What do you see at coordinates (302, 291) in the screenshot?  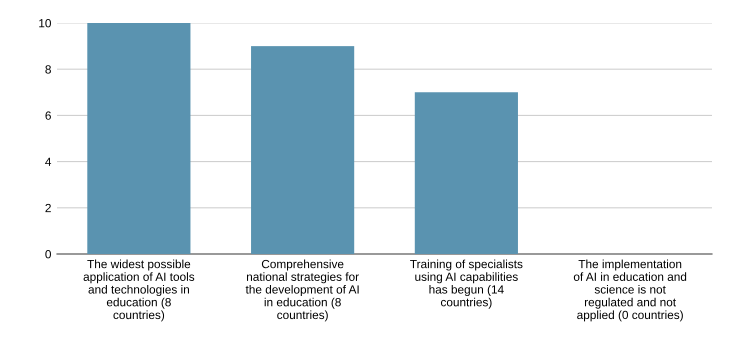 I see `x-tick-label: Comprehensive national strategies for the development of AI in education (8 countries)` at bounding box center [302, 291].